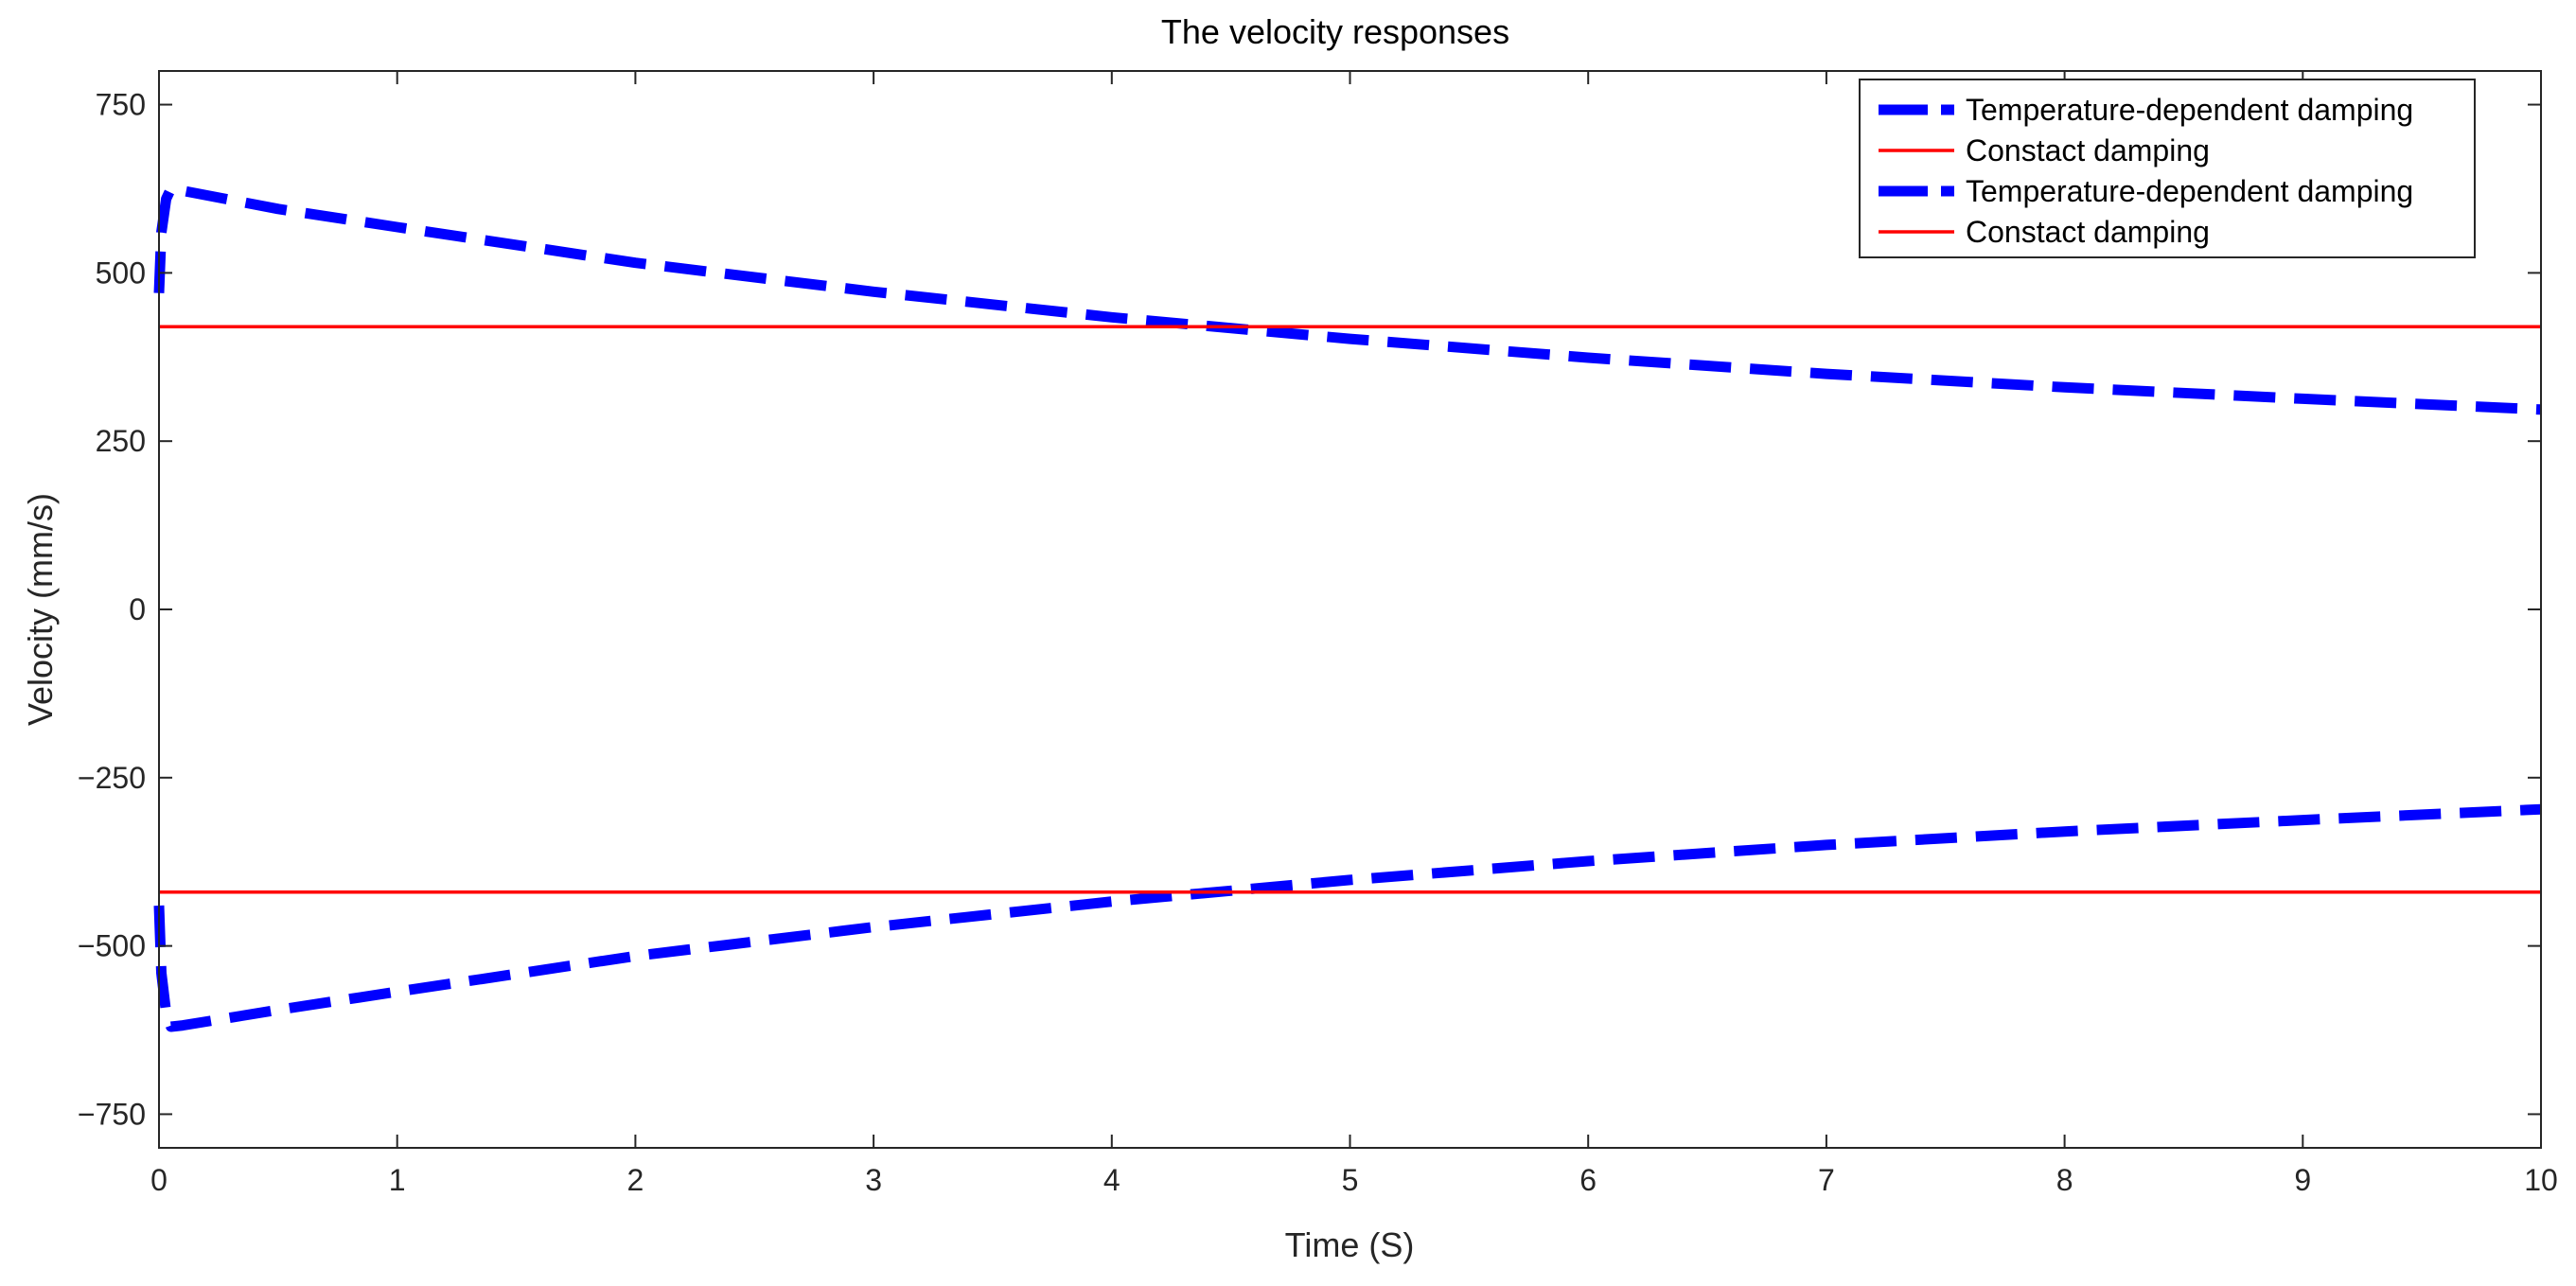  What do you see at coordinates (1111, 1180) in the screenshot?
I see `x-tick-label: 4` at bounding box center [1111, 1180].